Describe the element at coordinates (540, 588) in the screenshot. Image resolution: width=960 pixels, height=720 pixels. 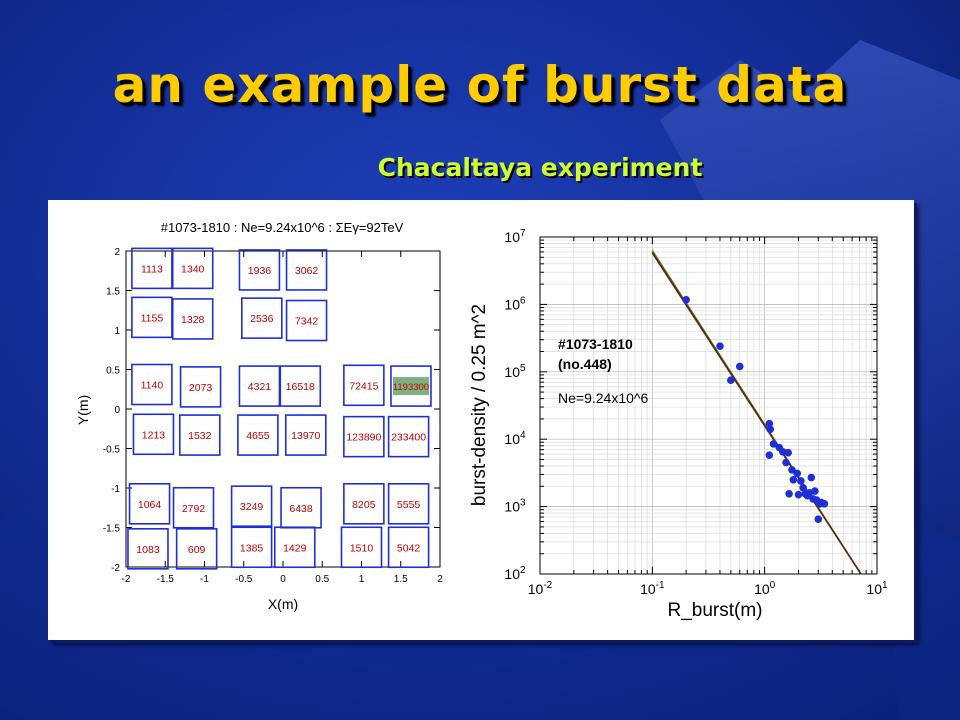
I see `burst-x-tick-label: 10⁻²` at that location.